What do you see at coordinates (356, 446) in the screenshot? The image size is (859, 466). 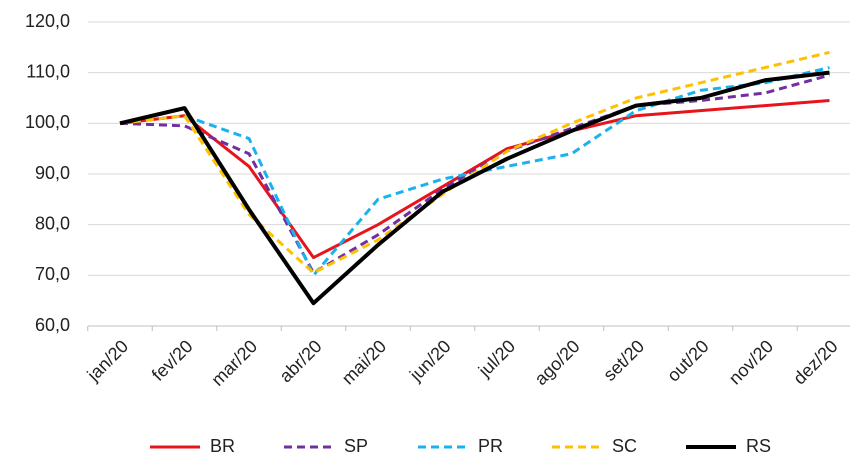 I see `legend-label: SP` at bounding box center [356, 446].